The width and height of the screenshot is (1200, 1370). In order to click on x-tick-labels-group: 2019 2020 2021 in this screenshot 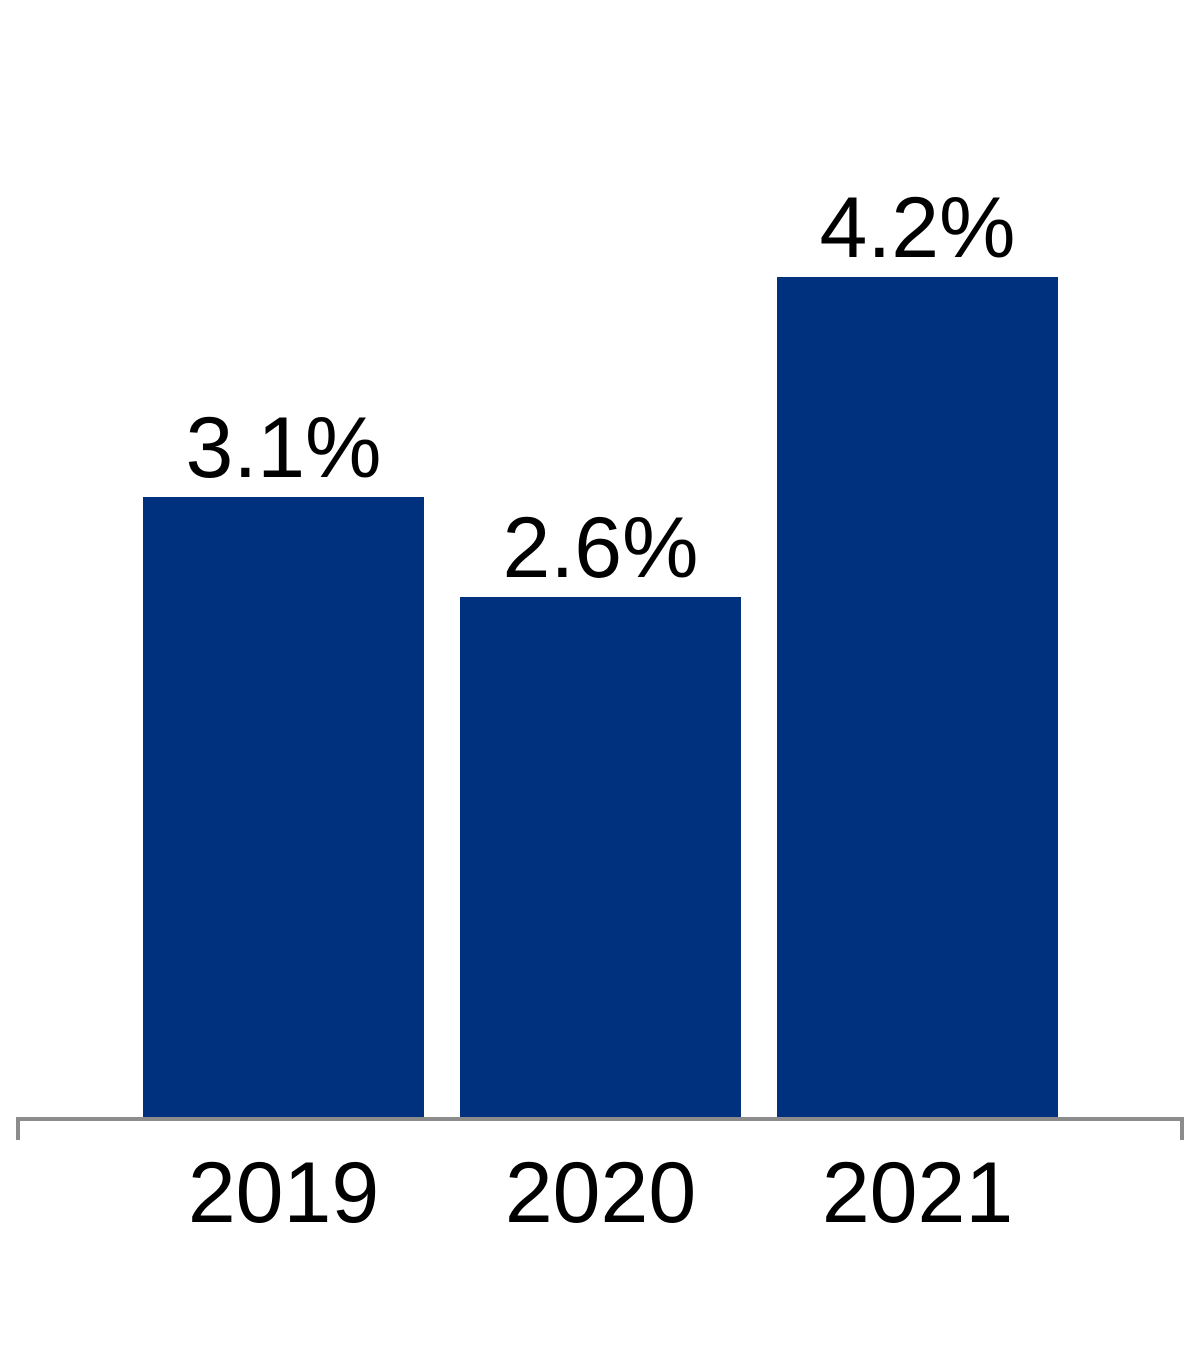, I will do `click(600, 1193)`.